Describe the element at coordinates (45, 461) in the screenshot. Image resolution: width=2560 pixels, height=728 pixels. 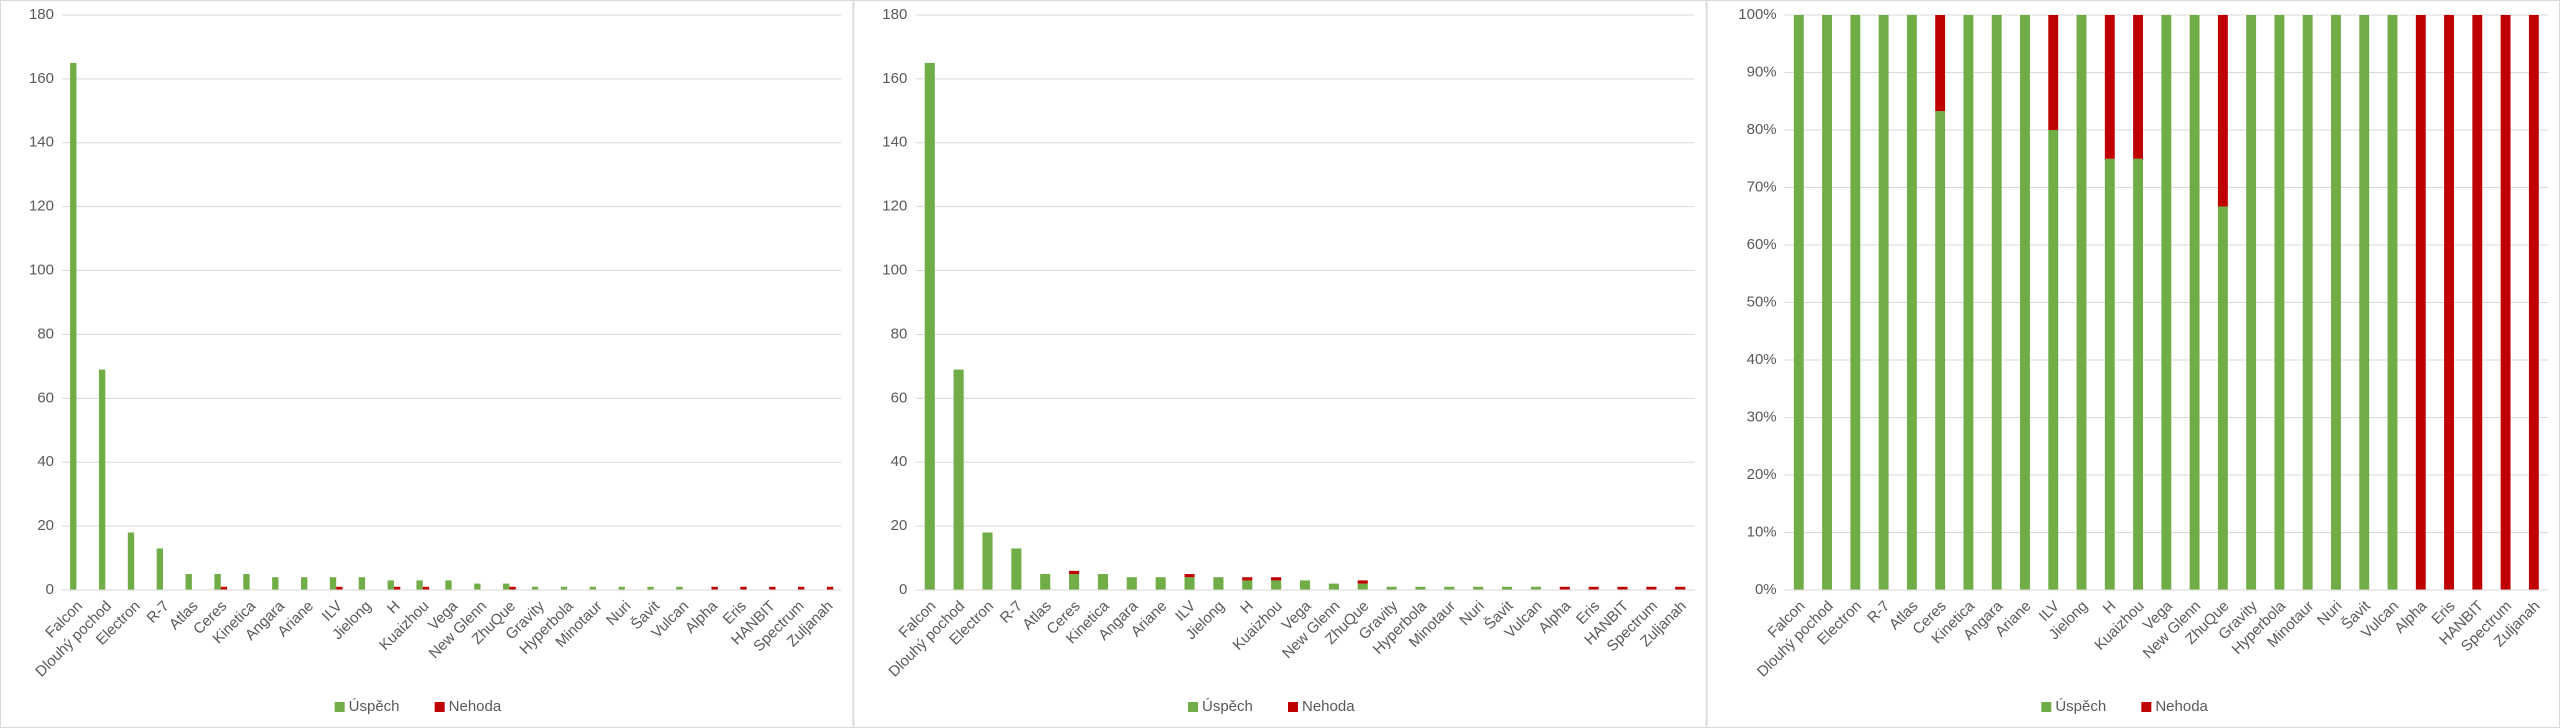
I see `y-tick-label: 40` at that location.